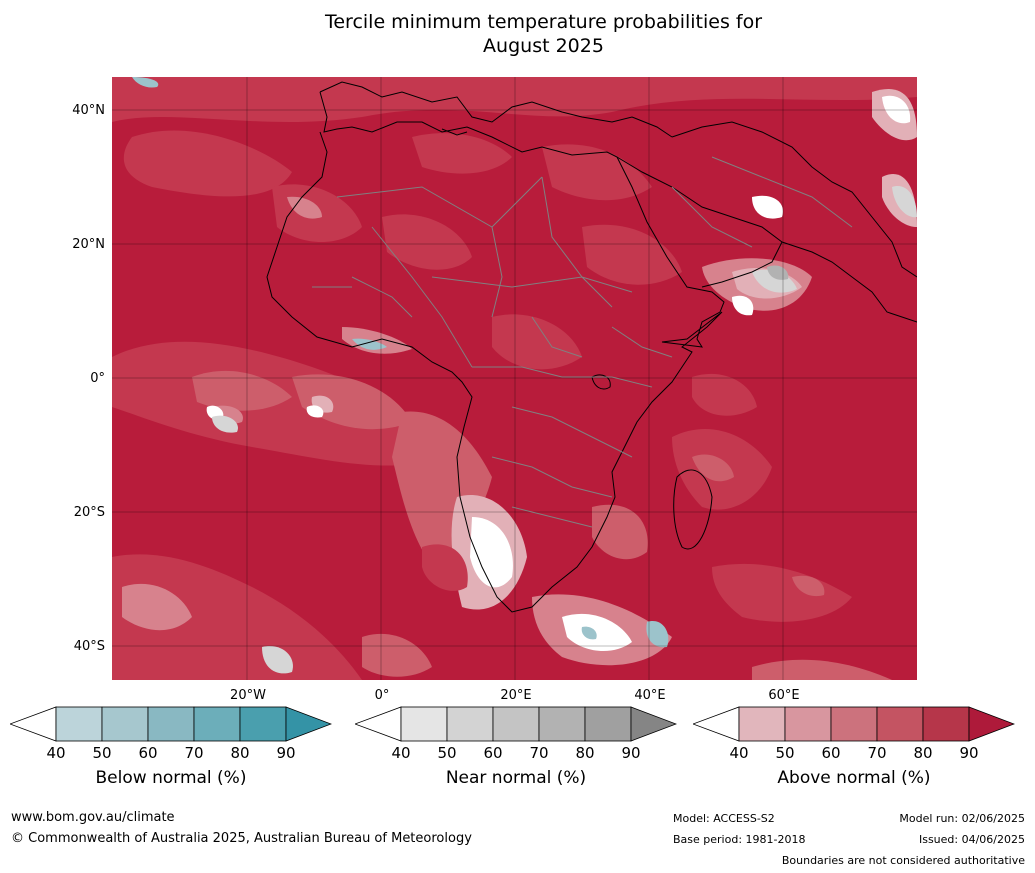 The height and width of the screenshot is (873, 1035). What do you see at coordinates (585, 753) in the screenshot?
I see `near-tick-80: 80` at bounding box center [585, 753].